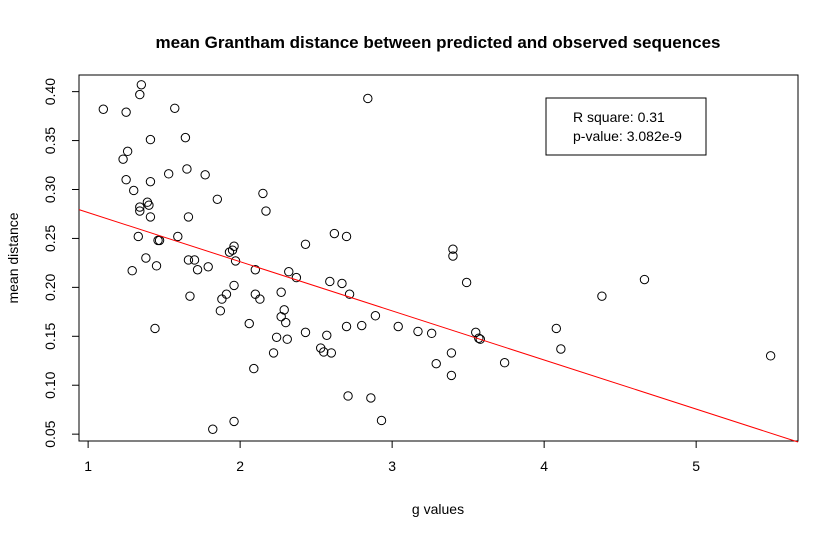 The image size is (839, 539). Describe the element at coordinates (392, 457) in the screenshot. I see `x-axis: 1 2 3 4 5` at that location.